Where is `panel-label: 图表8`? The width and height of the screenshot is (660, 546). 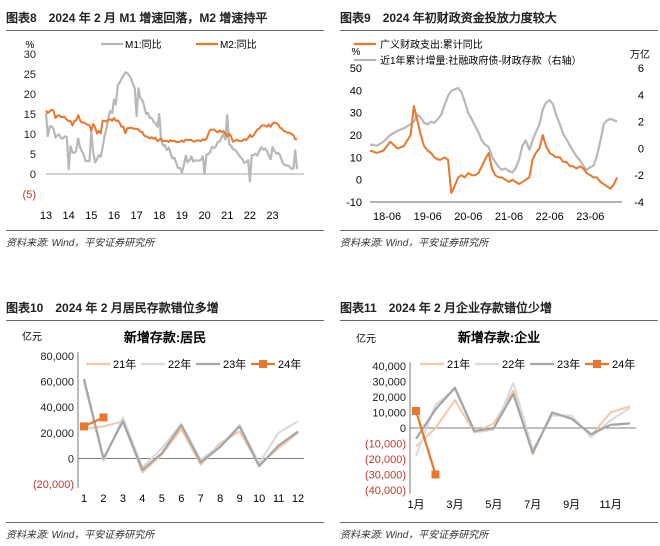 panel-label: 图表8 is located at coordinates (21, 18).